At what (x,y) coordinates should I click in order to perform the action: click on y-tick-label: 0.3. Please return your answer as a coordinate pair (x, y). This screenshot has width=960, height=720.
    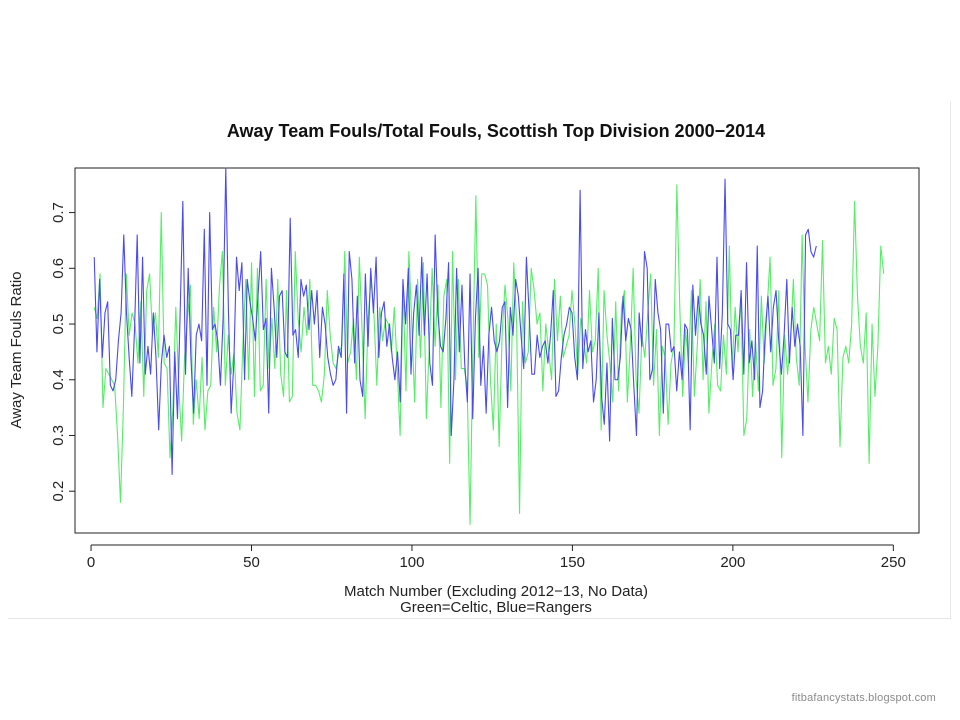
    Looking at the image, I should click on (58, 435).